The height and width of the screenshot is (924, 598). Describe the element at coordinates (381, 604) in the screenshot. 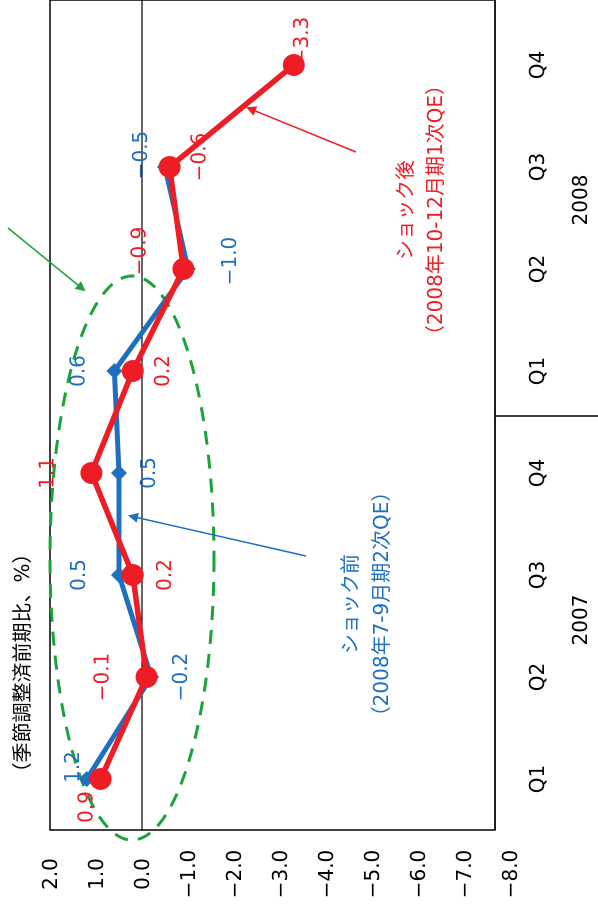

I see `annotation-before-line2: （2008年7-9月期2次QE）` at that location.